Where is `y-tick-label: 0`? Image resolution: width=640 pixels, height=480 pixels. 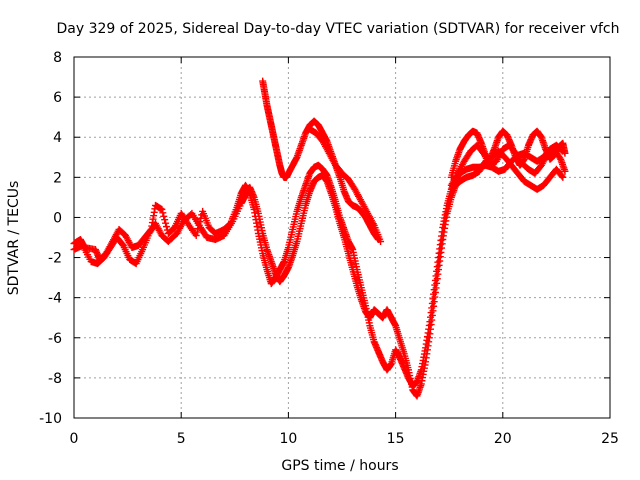
y-tick-label: 0 is located at coordinates (57, 218).